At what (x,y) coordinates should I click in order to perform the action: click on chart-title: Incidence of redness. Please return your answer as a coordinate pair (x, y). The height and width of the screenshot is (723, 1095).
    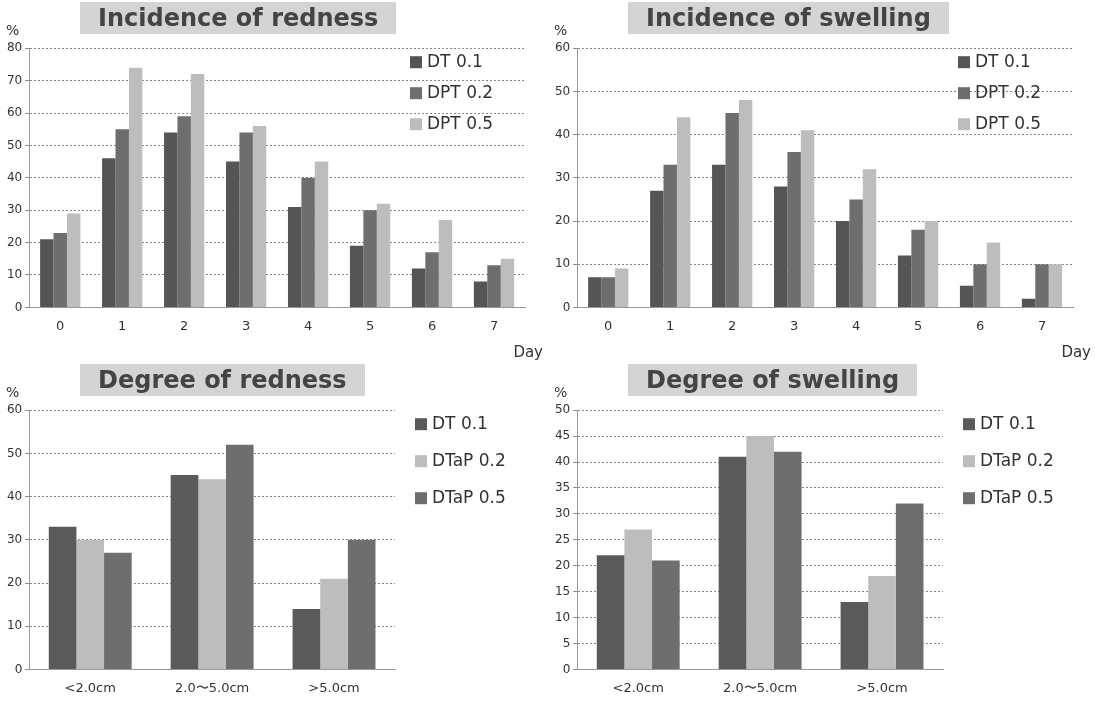
    Looking at the image, I should click on (238, 18).